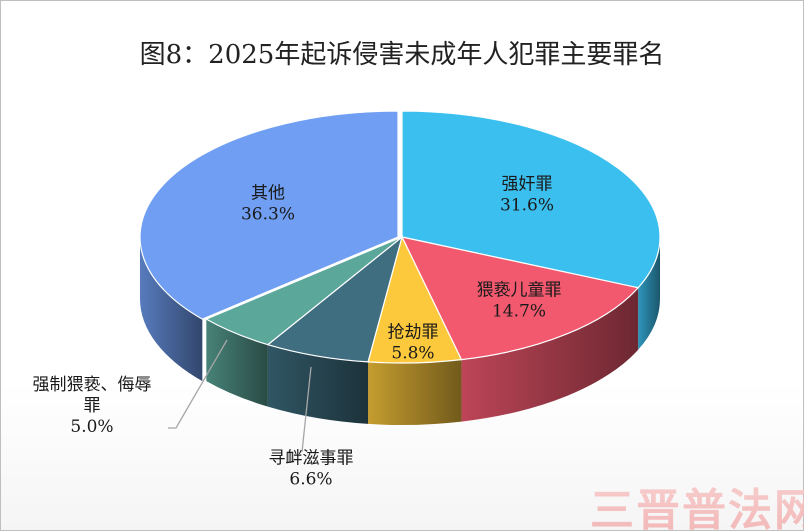  Describe the element at coordinates (268, 194) in the screenshot. I see `data-label-5-line-0: 其他` at that location.